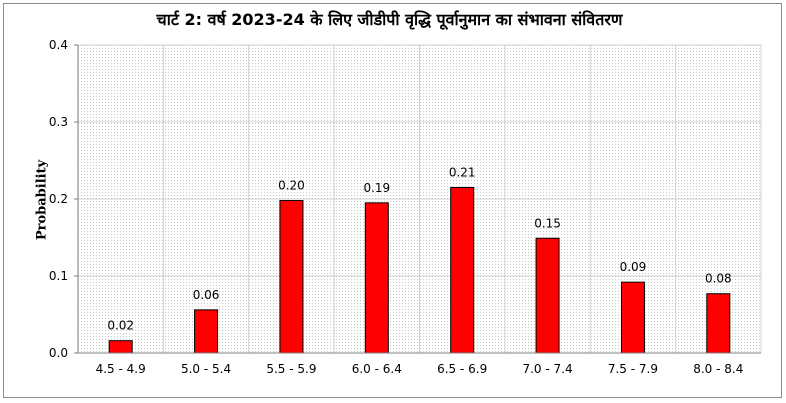  I want to click on data-label: 0.02, so click(120, 326).